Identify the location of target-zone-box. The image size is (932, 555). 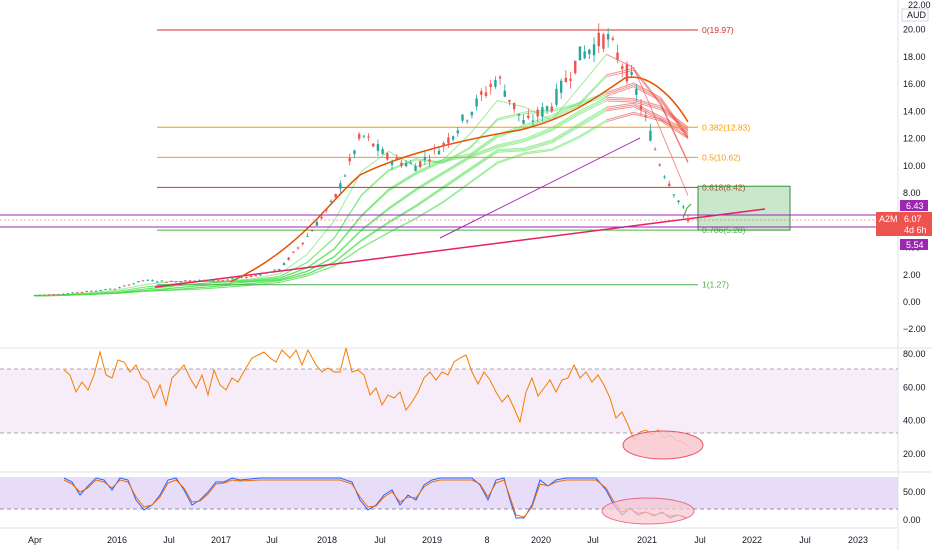
(744, 208).